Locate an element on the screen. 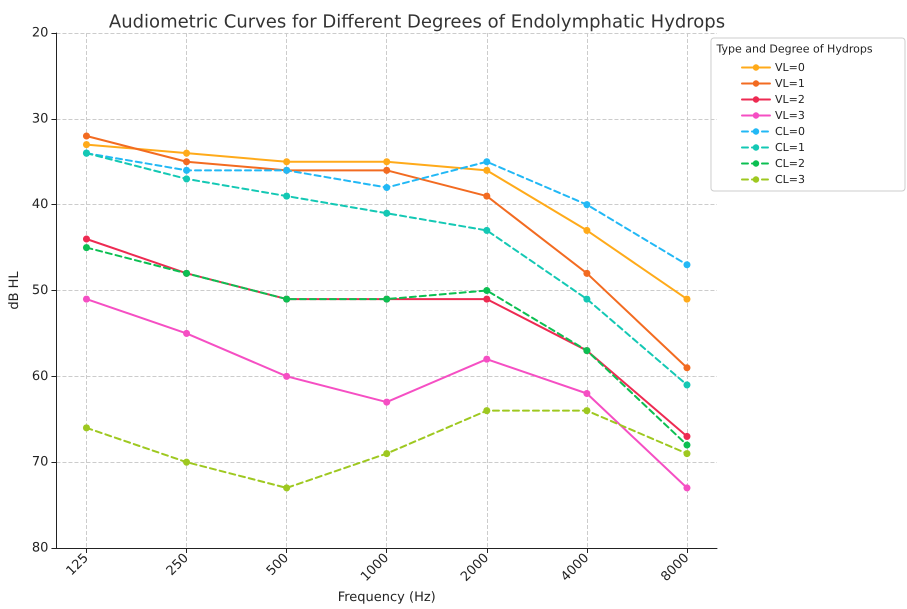 This screenshot has height=609, width=907. legend-label: CL=3 is located at coordinates (790, 179).